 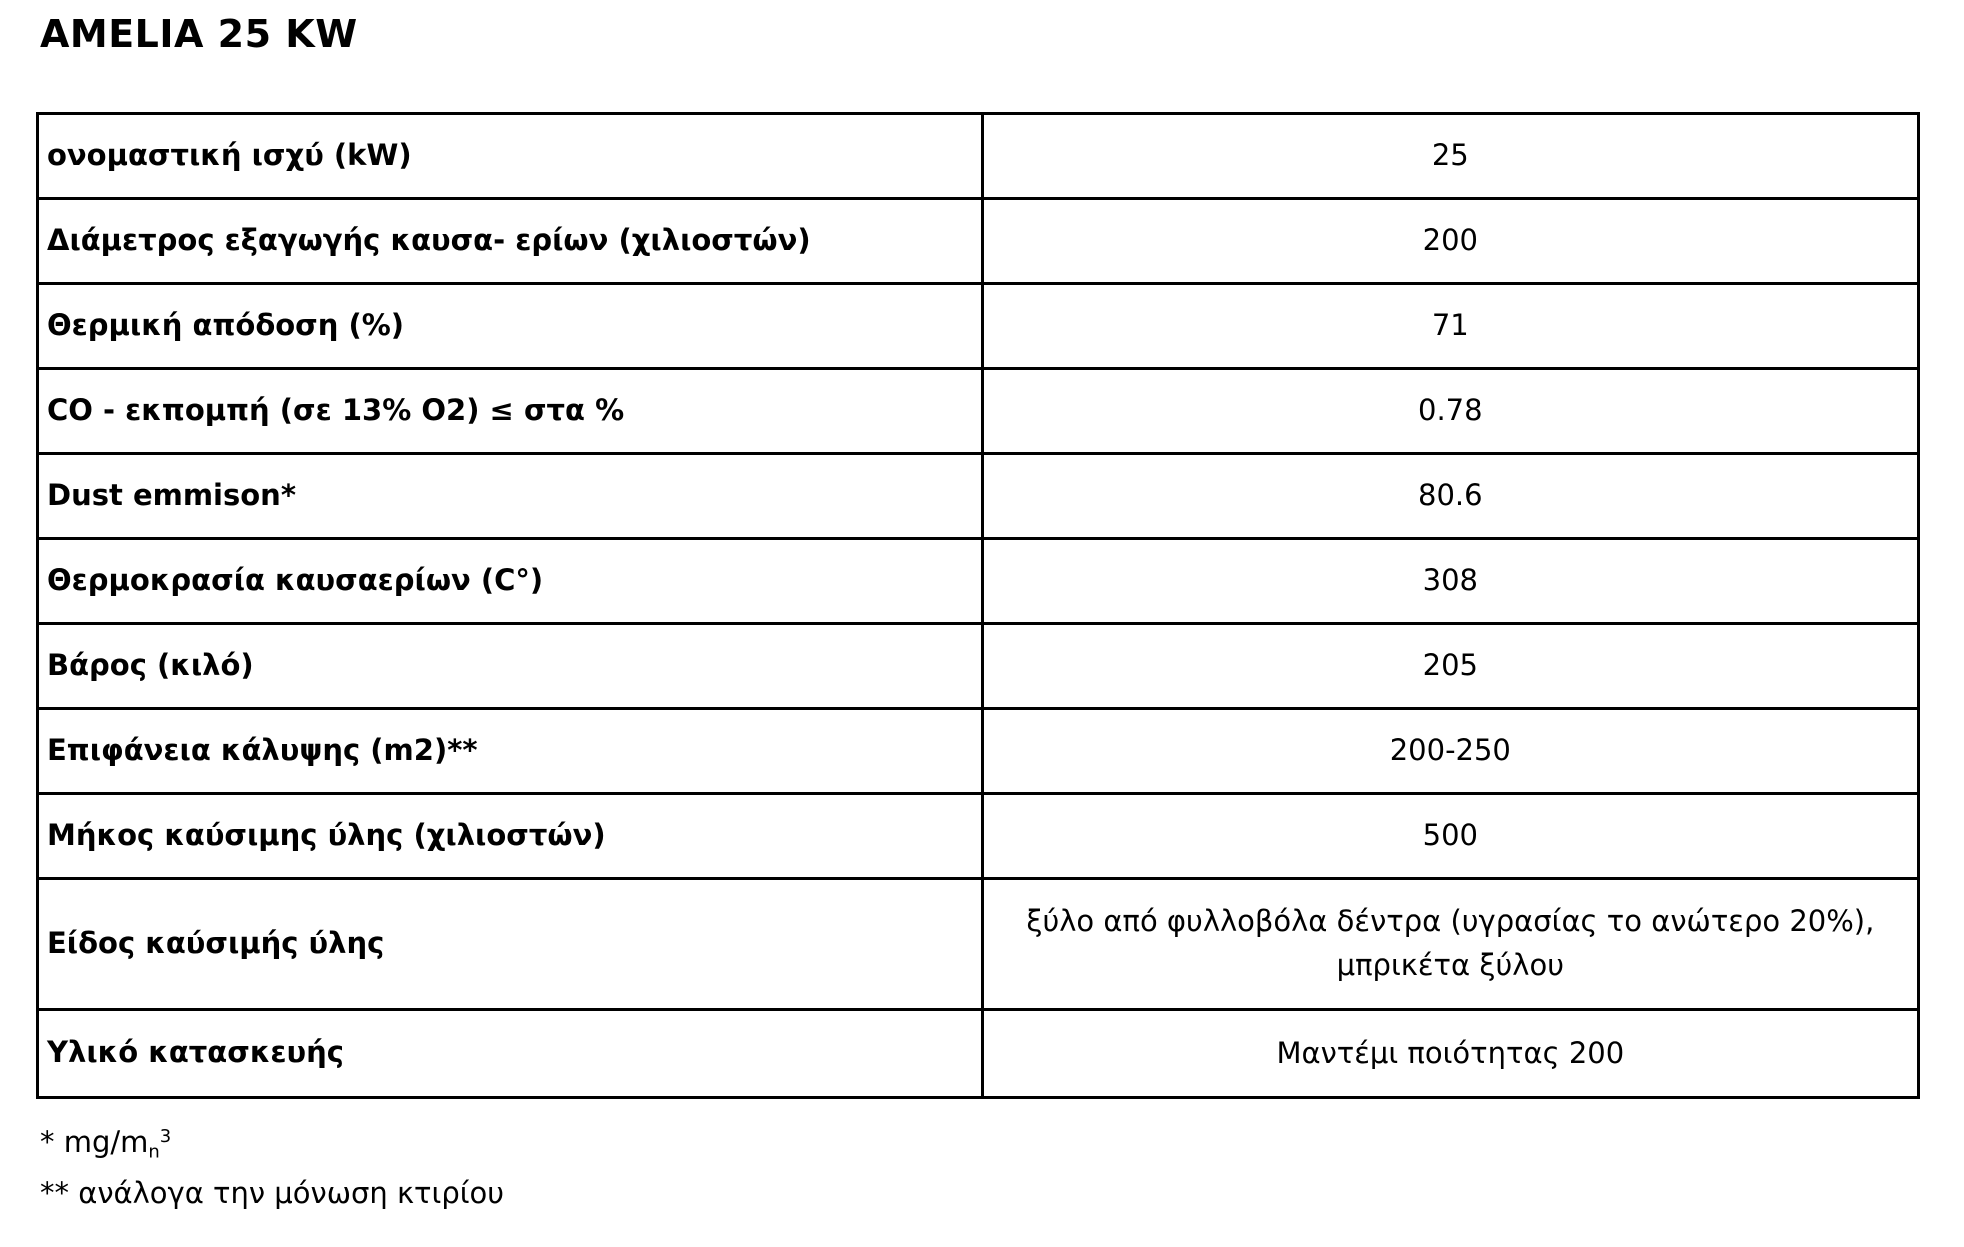 What do you see at coordinates (1450, 495) in the screenshot?
I see `spec-value: 80.6` at bounding box center [1450, 495].